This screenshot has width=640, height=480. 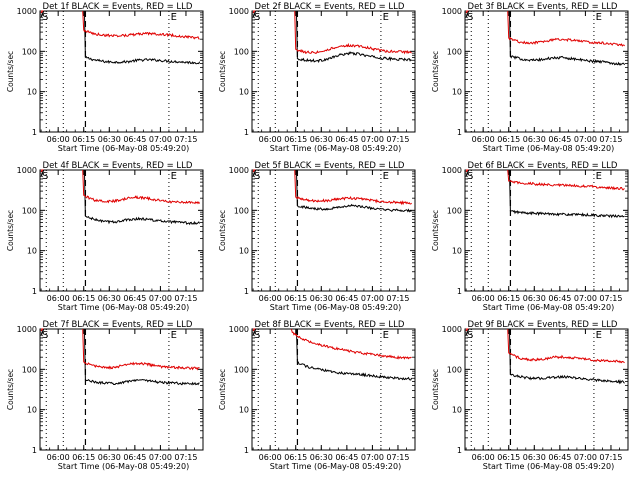 What do you see at coordinates (118, 7) in the screenshot?
I see `panel-title: Det 1f BLACK = Events, RED = LLD` at bounding box center [118, 7].